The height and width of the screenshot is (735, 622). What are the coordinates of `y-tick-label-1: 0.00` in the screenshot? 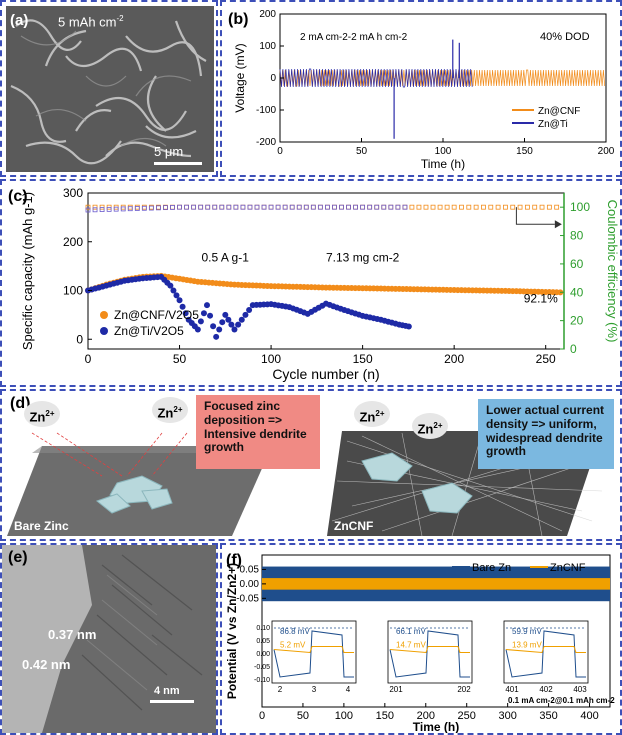 It's located at (250, 584).